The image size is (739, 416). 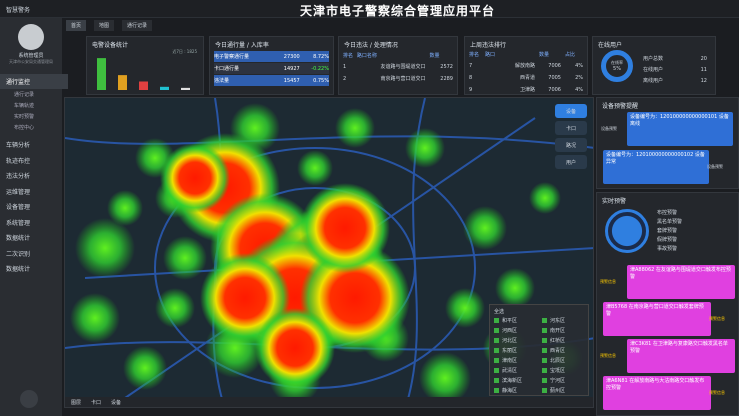 What do you see at coordinates (677, 80) in the screenshot?
I see `online-row: 离线用户 12` at bounding box center [677, 80].